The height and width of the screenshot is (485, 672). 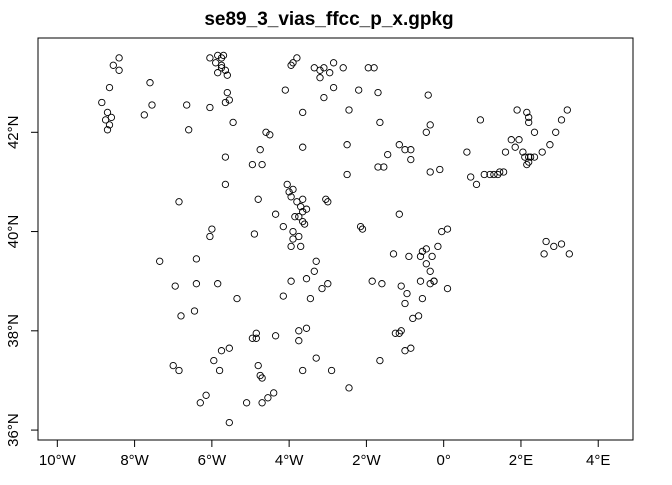 What do you see at coordinates (366, 460) in the screenshot?
I see `x-tick-label: 2°W` at bounding box center [366, 460].